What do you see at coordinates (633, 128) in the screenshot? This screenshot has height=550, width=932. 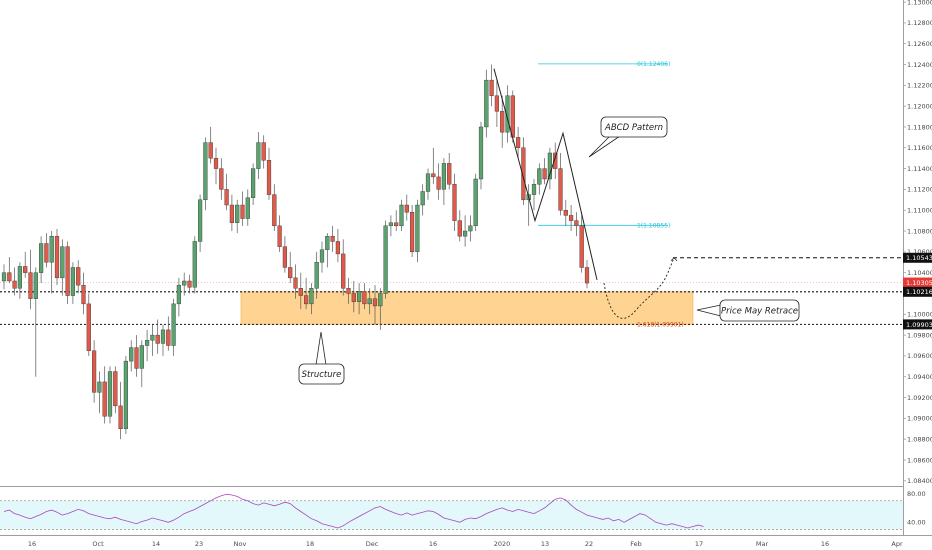 I see `abcd-callout-text: ABCD Pattern` at bounding box center [633, 128].